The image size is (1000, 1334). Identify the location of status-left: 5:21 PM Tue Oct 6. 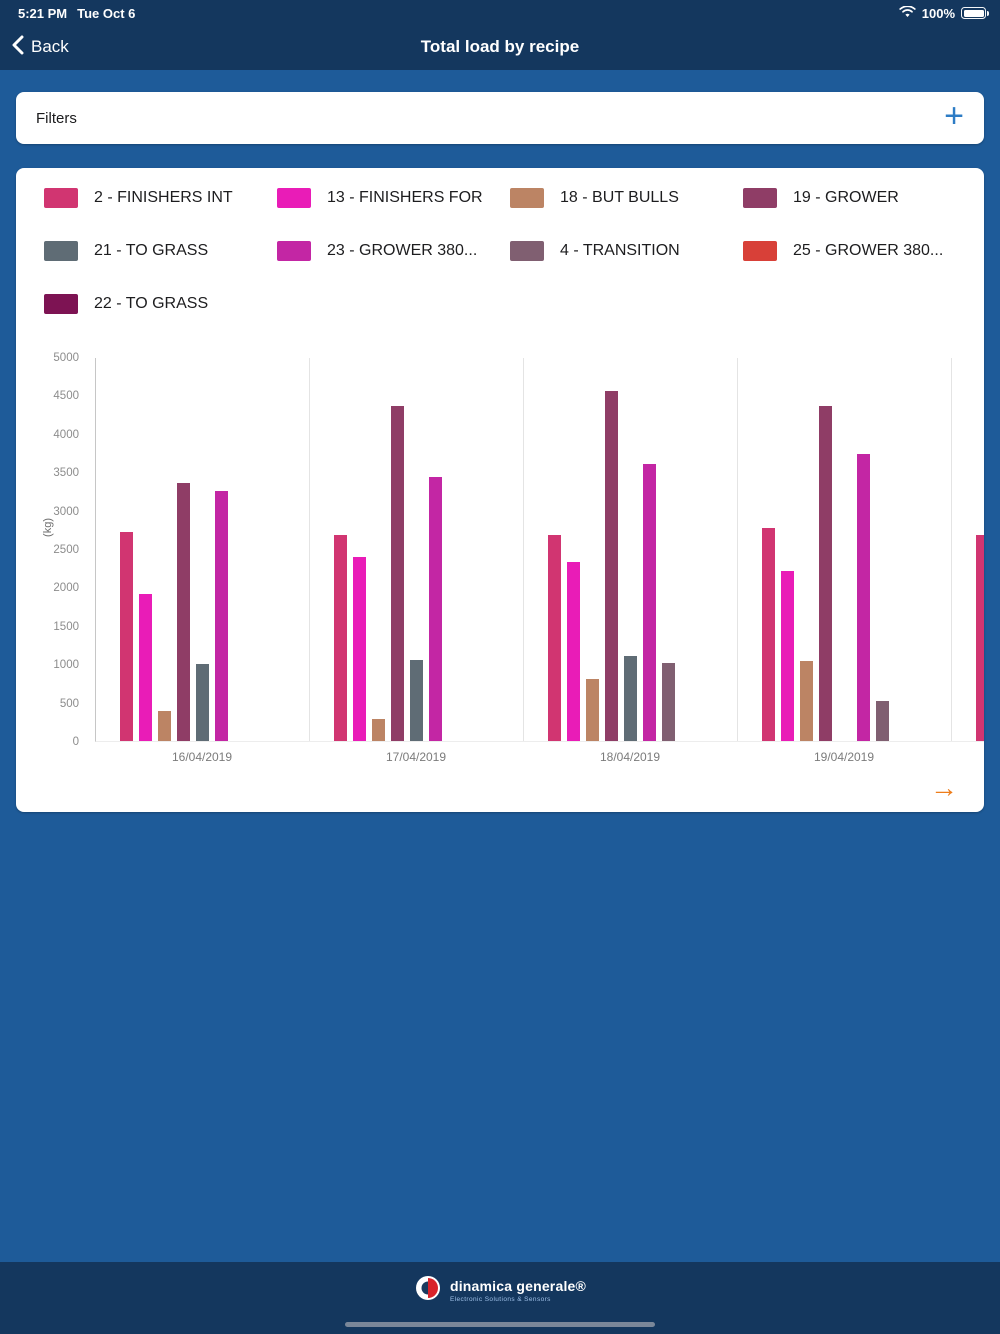
(76, 13).